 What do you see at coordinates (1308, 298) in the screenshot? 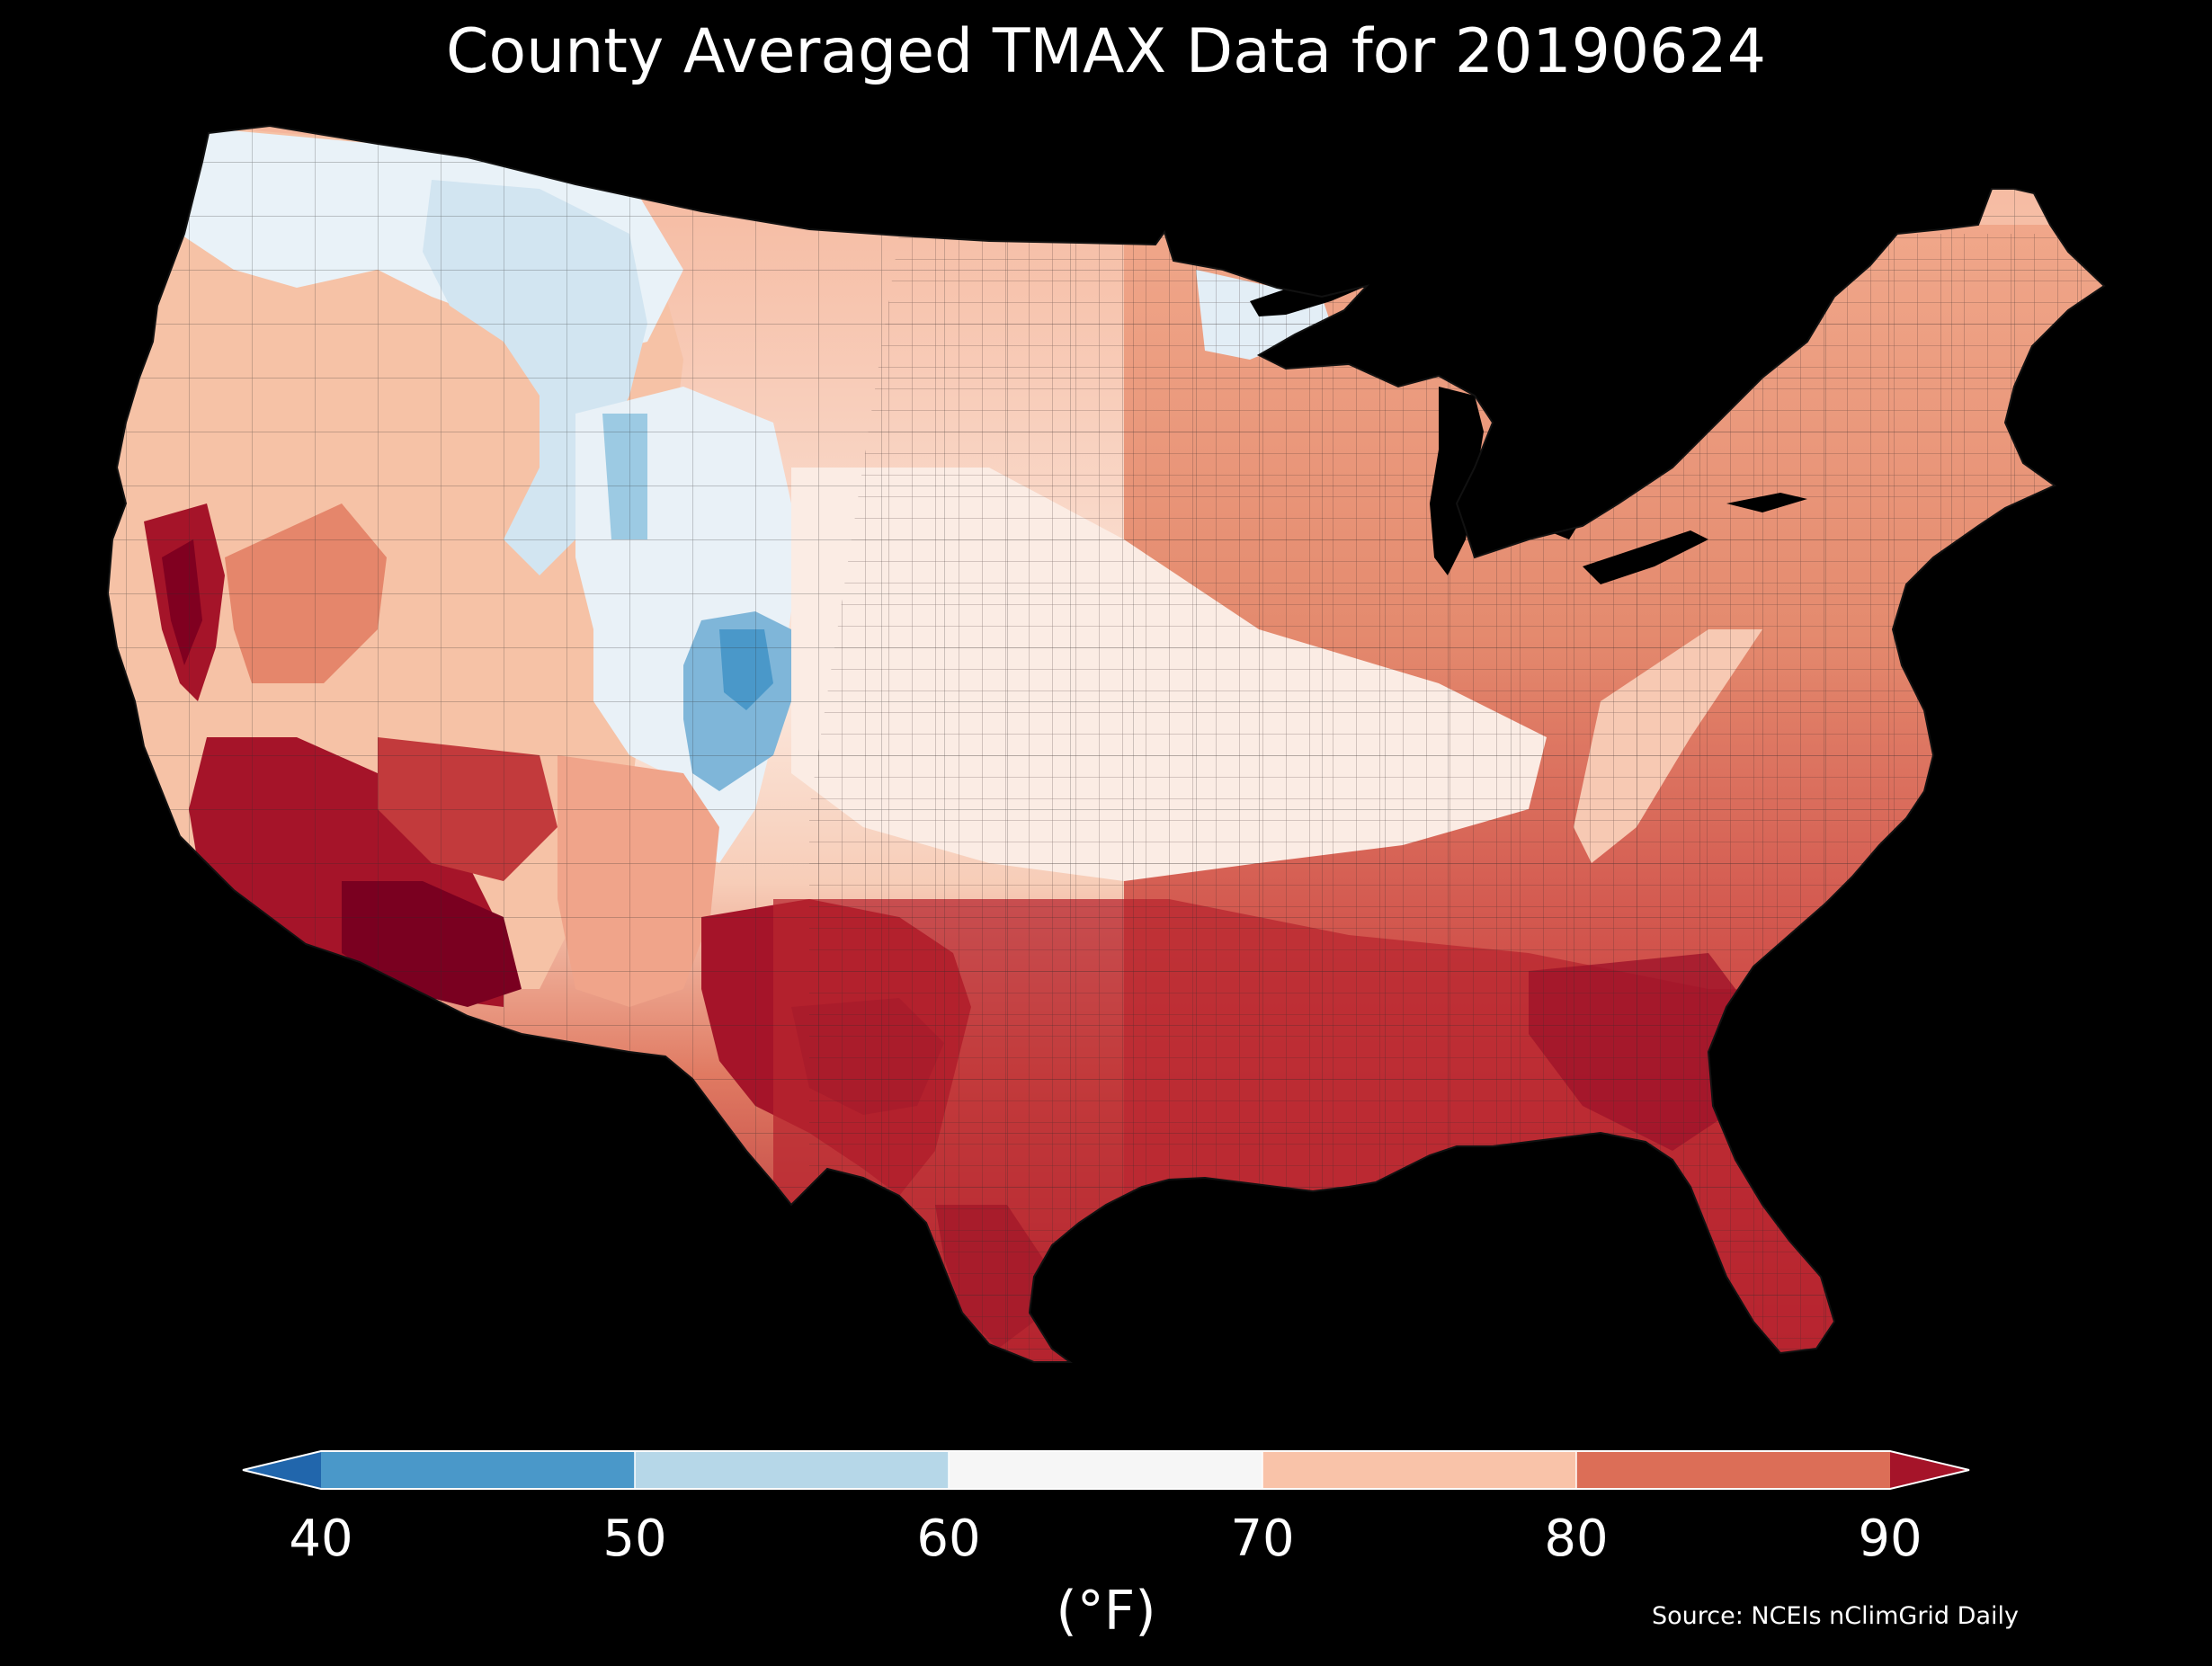
I see `lake-superior` at bounding box center [1308, 298].